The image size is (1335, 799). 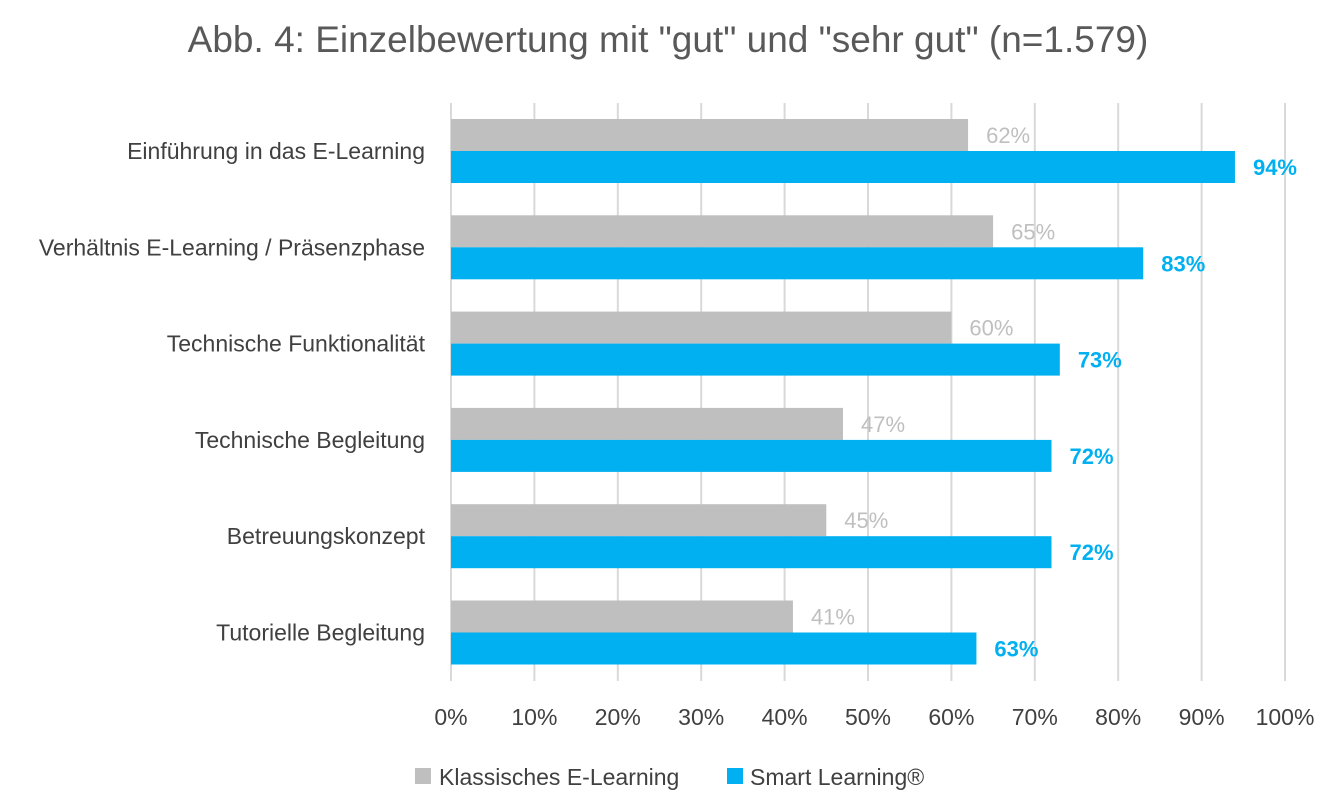 I want to click on data-label: 63%, so click(x=1016, y=649).